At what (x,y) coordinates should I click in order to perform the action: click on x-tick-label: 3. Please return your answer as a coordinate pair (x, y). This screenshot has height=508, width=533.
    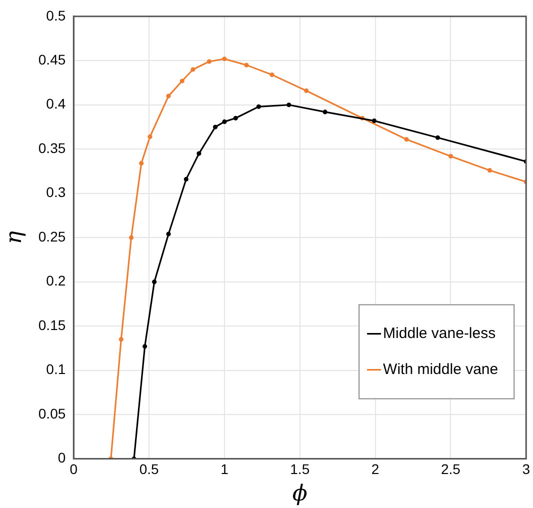
    Looking at the image, I should click on (526, 469).